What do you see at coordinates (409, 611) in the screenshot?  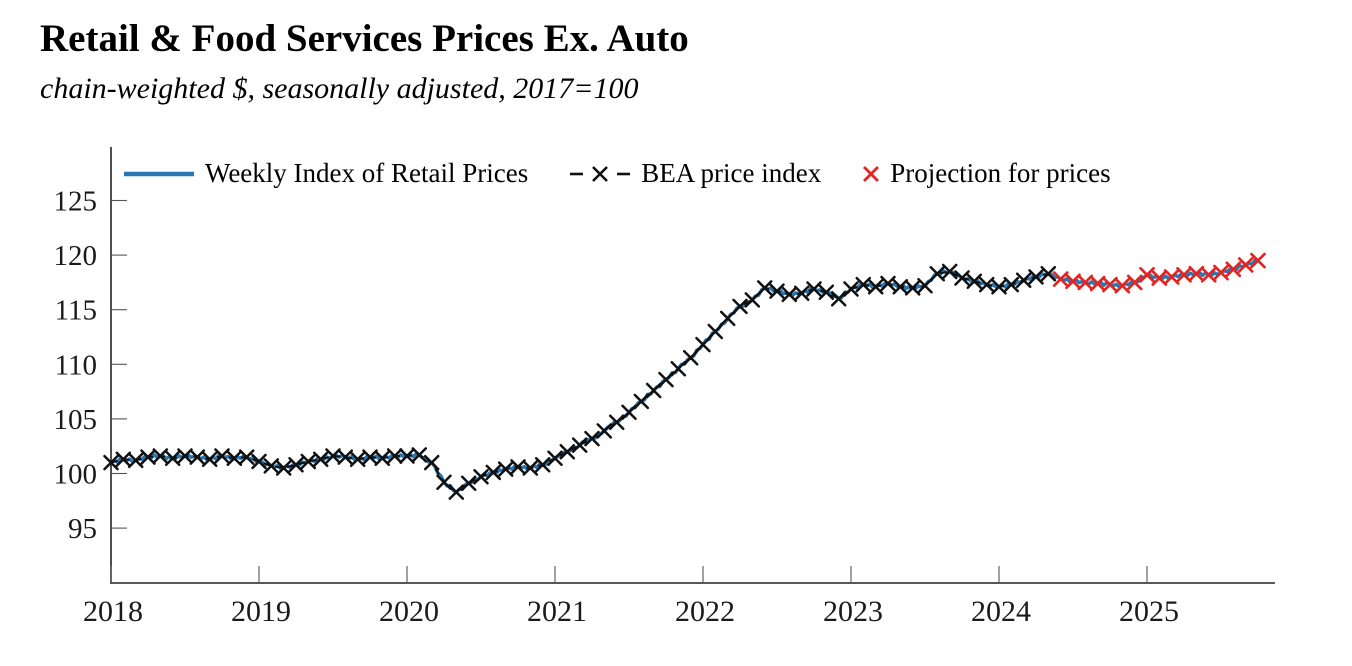 I see `x-tick-label: 2020` at bounding box center [409, 611].